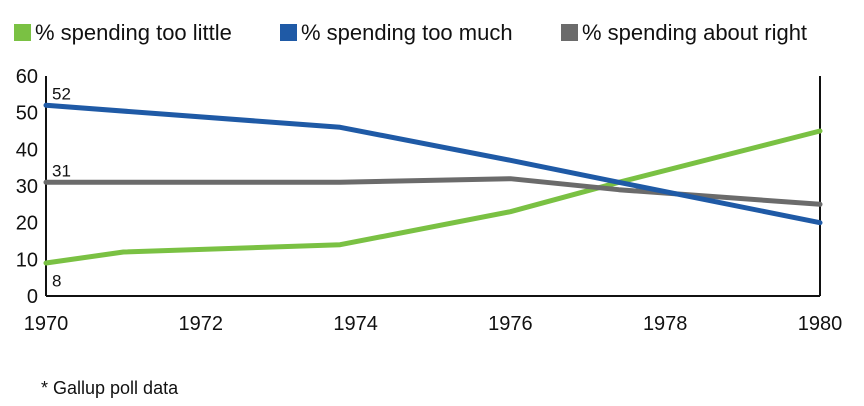  What do you see at coordinates (61, 170) in the screenshot?
I see `data-label: 31` at bounding box center [61, 170].